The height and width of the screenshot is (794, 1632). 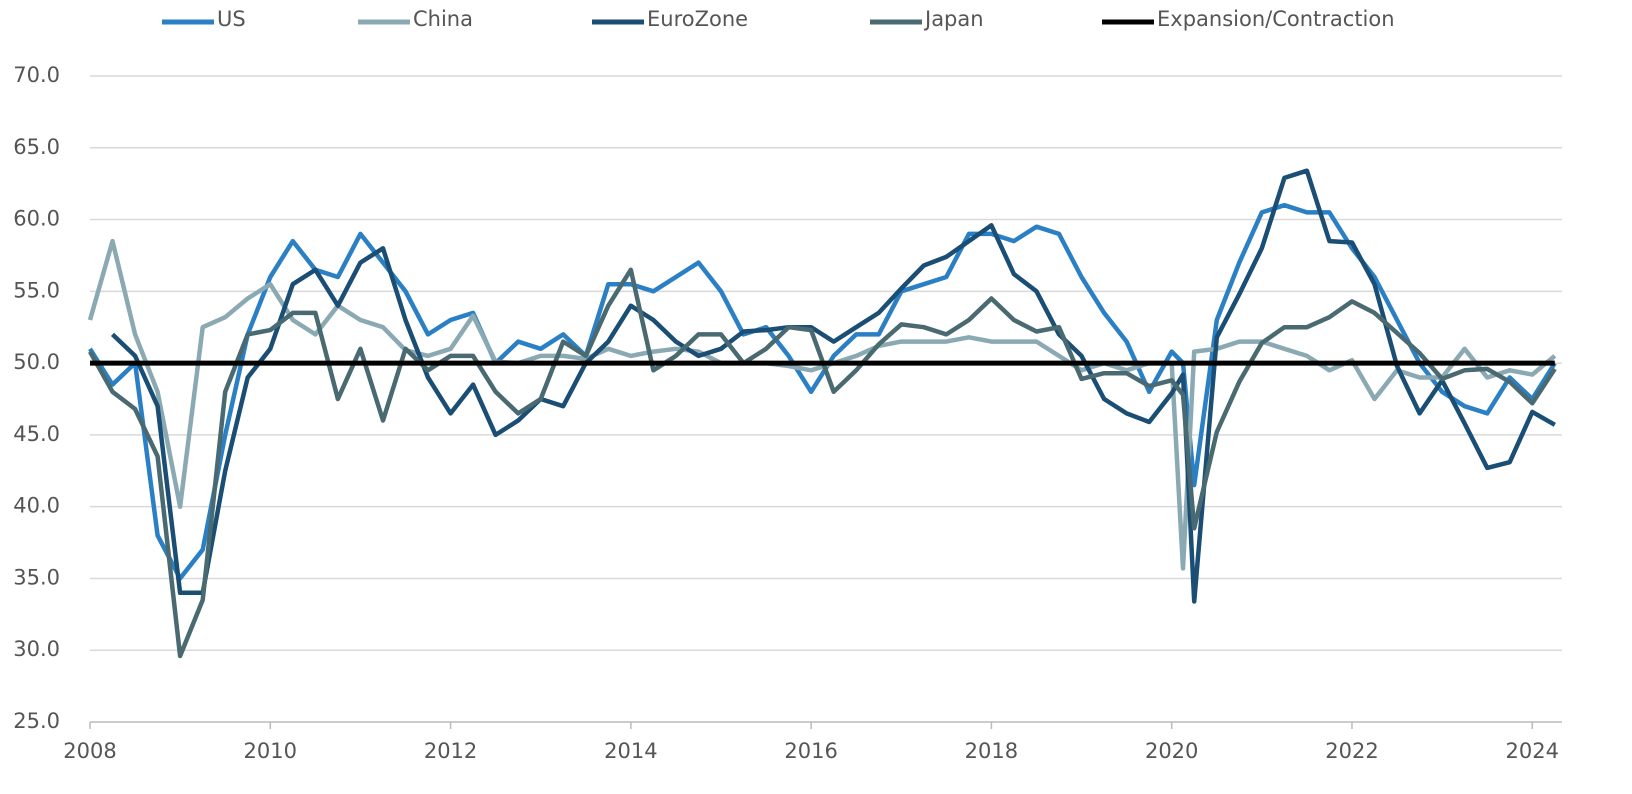 What do you see at coordinates (953, 19) in the screenshot?
I see `legend-label: Japan` at bounding box center [953, 19].